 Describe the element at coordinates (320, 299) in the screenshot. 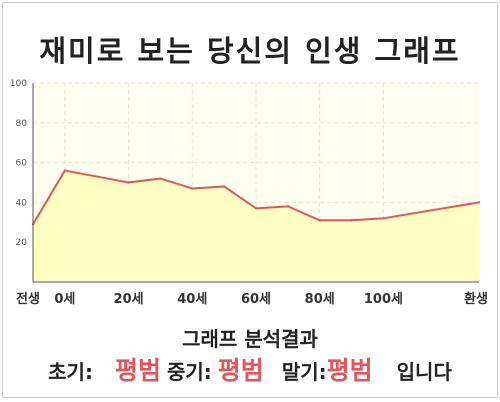

I see `x-tick-label: 80세` at that location.